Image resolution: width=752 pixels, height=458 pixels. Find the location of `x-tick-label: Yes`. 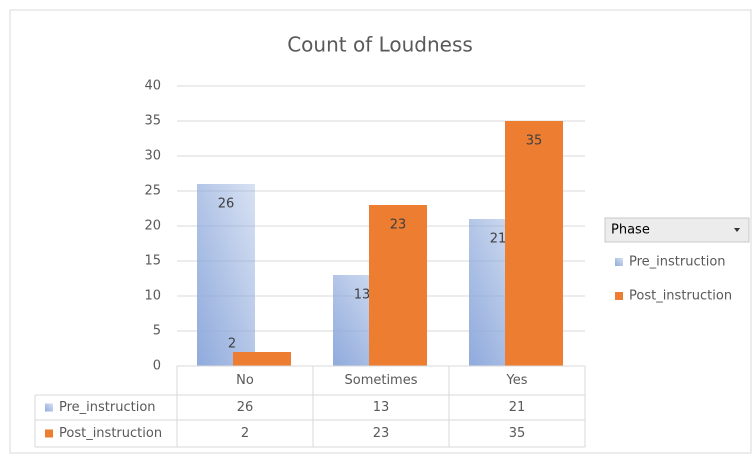

x-tick-label: Yes is located at coordinates (517, 380).